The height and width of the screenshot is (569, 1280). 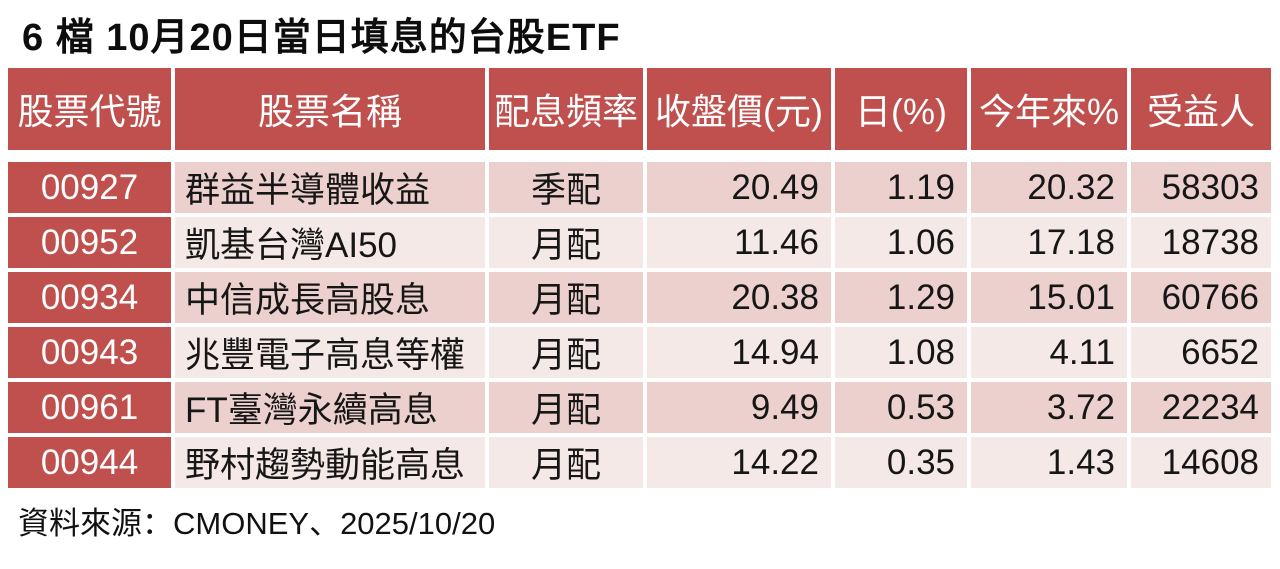 What do you see at coordinates (739, 407) in the screenshot?
I see `close-price-cell: 9.49` at bounding box center [739, 407].